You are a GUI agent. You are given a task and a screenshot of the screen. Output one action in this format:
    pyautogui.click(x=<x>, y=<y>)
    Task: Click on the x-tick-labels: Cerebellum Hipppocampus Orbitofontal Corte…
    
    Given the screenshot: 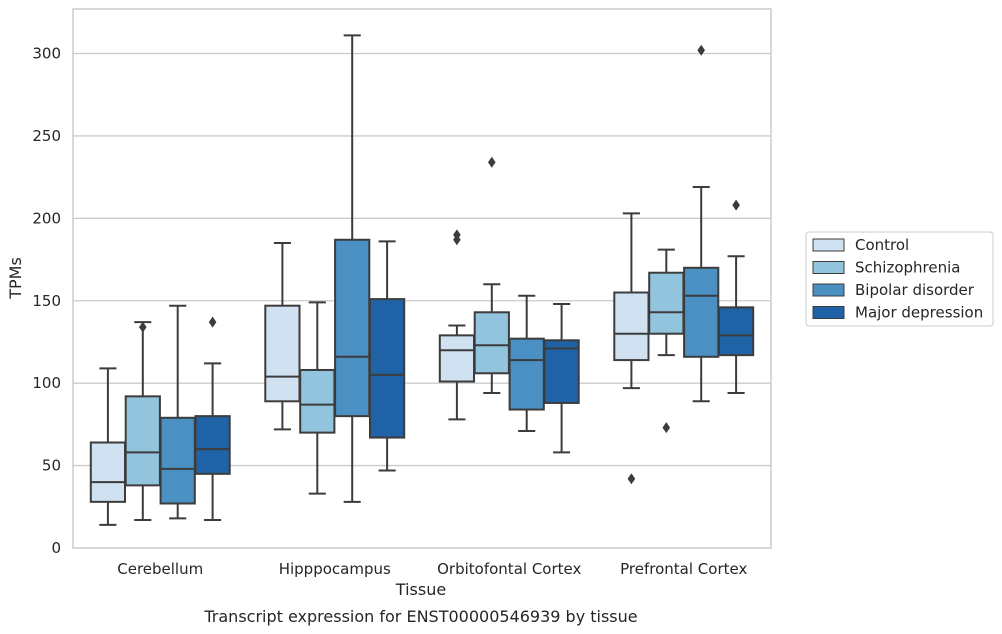 What is the action you would take?
    pyautogui.click(x=432, y=569)
    